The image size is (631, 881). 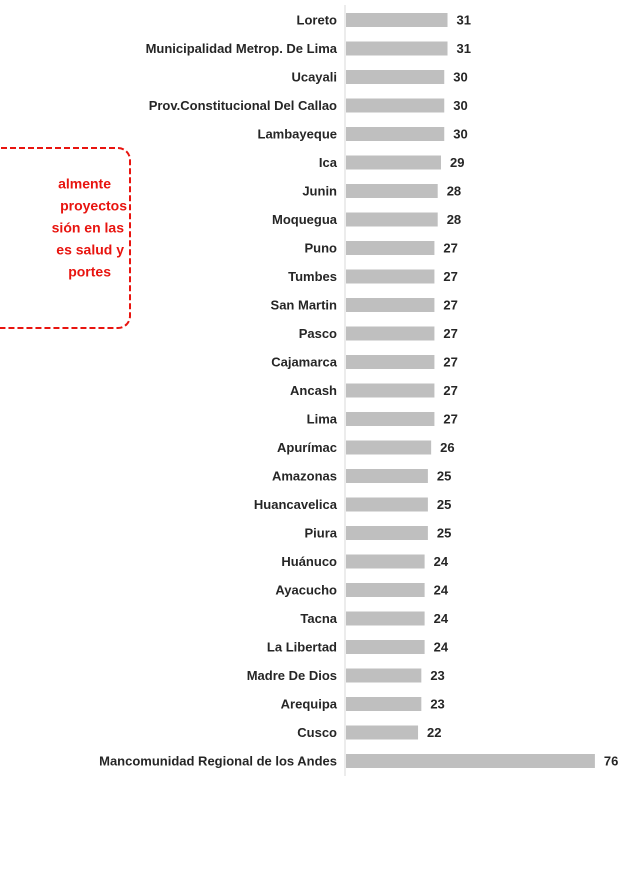 What do you see at coordinates (304, 361) in the screenshot?
I see `category-label: Cajamarca` at bounding box center [304, 361].